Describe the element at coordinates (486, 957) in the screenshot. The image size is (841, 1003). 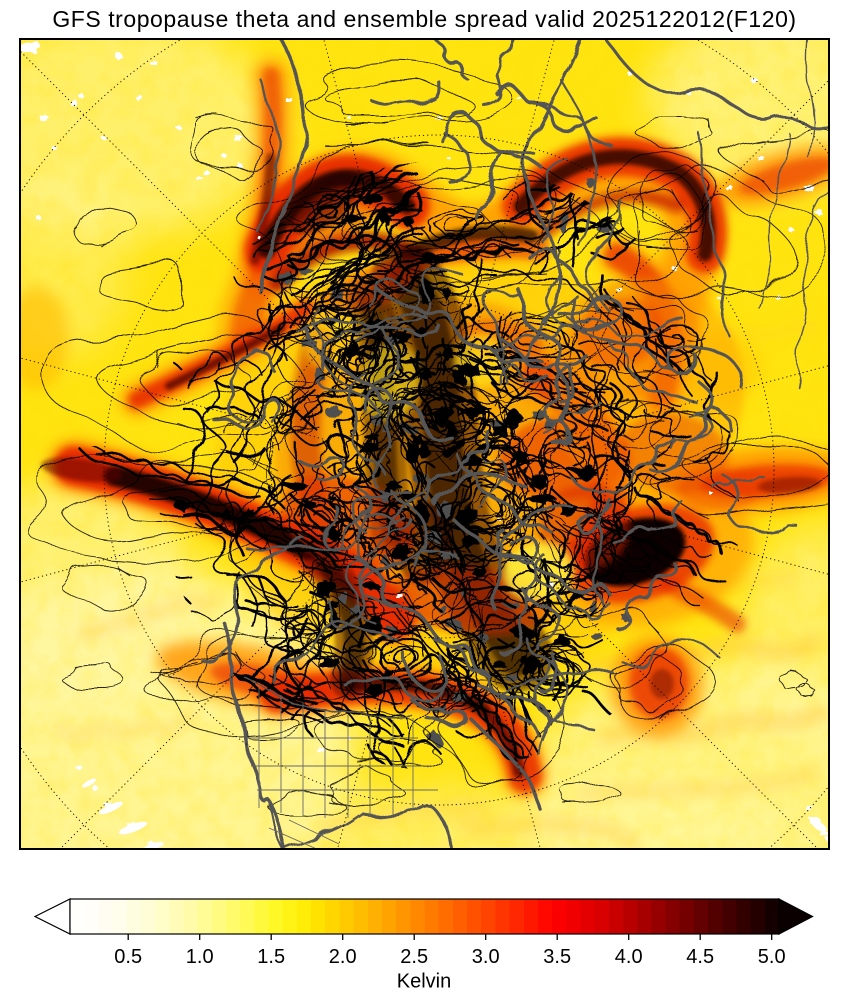
I see `svg-text: 3.0` at that location.